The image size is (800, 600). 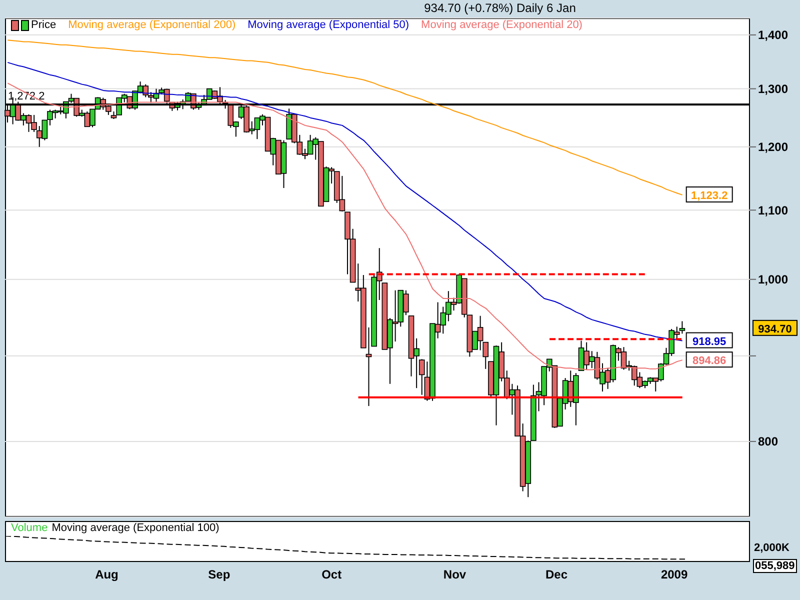 What do you see at coordinates (454, 575) in the screenshot?
I see `x-tick-label: Nov` at bounding box center [454, 575].